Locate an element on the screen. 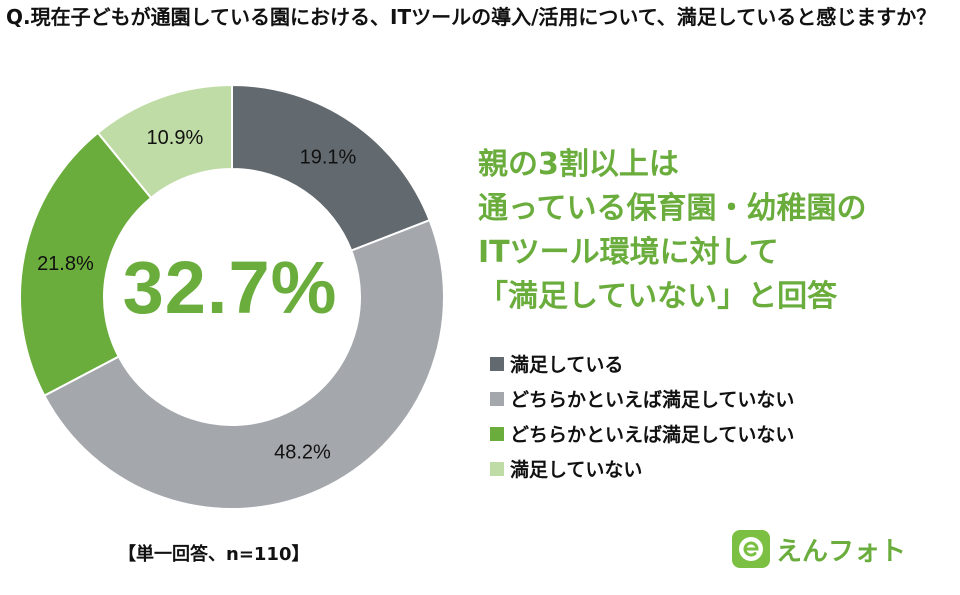 This screenshot has height=595, width=960. slice-label: 21.8% is located at coordinates (65, 264).